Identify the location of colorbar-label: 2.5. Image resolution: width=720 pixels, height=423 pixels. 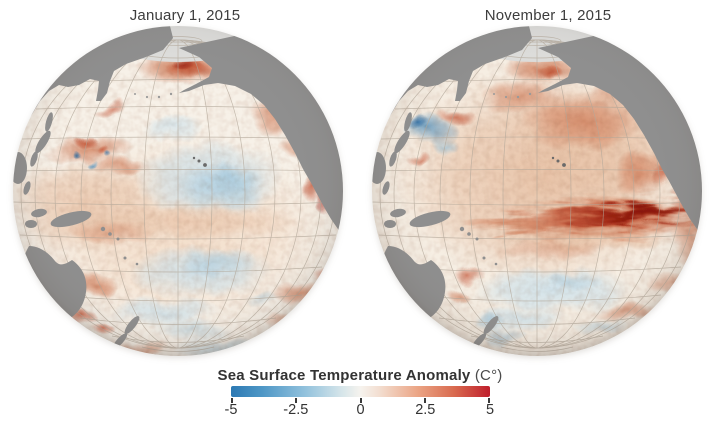
(425, 410).